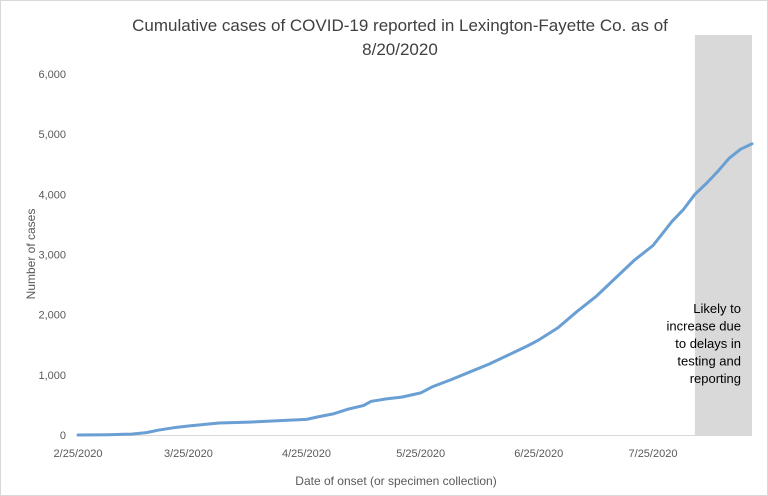  Describe the element at coordinates (306, 454) in the screenshot. I see `x-tick-label: 4/25/2020` at that location.